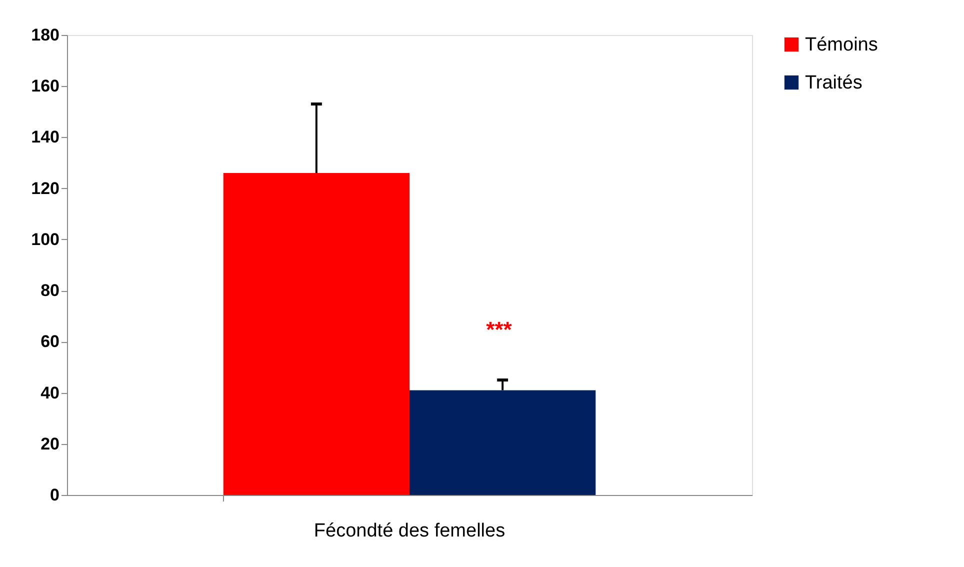  I want to click on y-tick-label: 120, so click(45, 188).